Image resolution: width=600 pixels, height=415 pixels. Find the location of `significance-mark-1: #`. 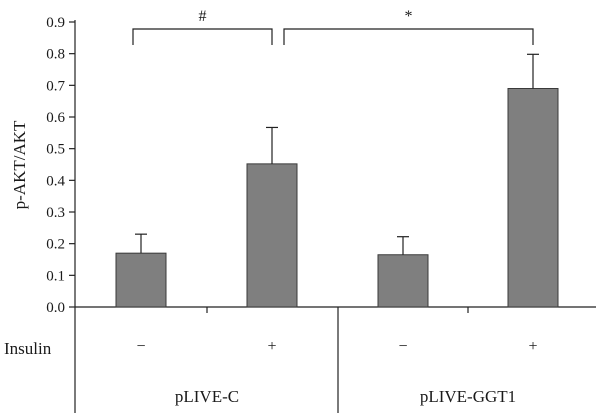

significance-mark-1: # is located at coordinates (203, 16).